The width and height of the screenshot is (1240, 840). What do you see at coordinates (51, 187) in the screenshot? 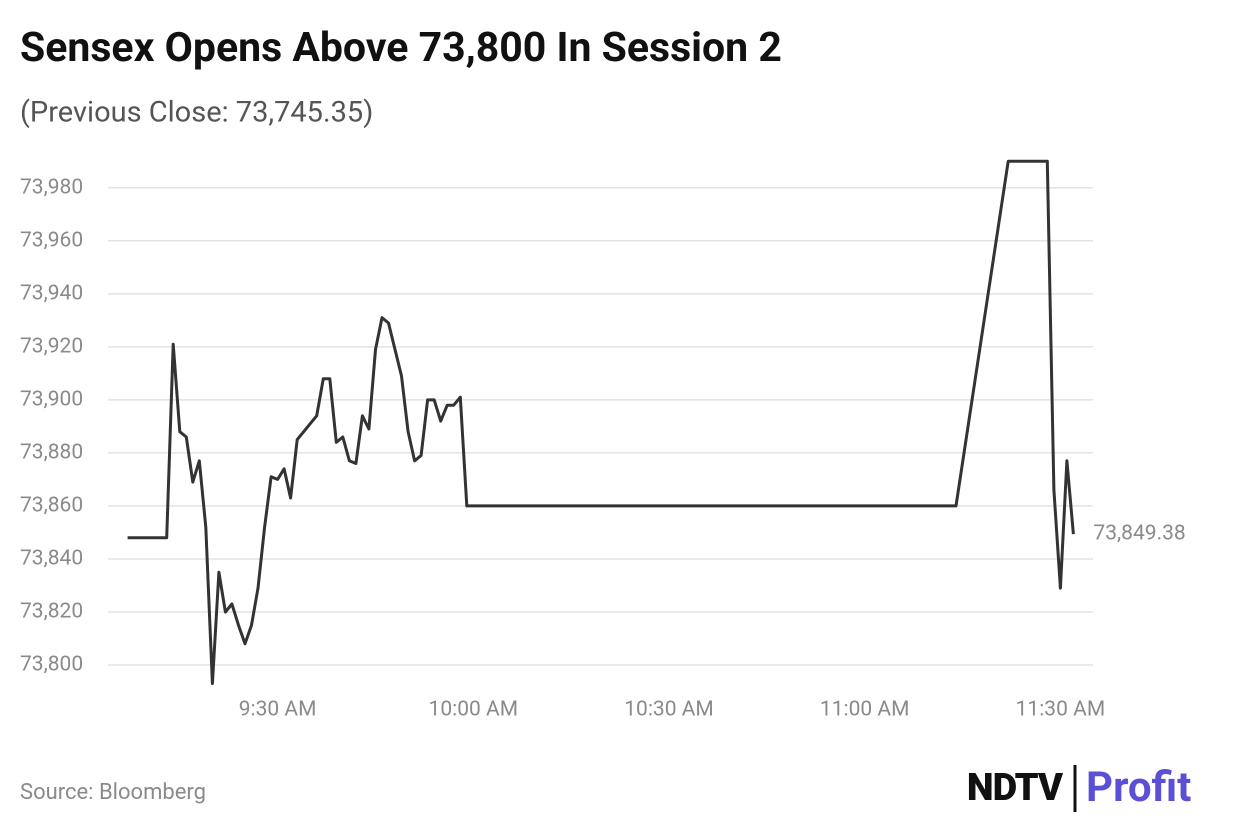
I see `y-tick-label: 73,980` at bounding box center [51, 187].